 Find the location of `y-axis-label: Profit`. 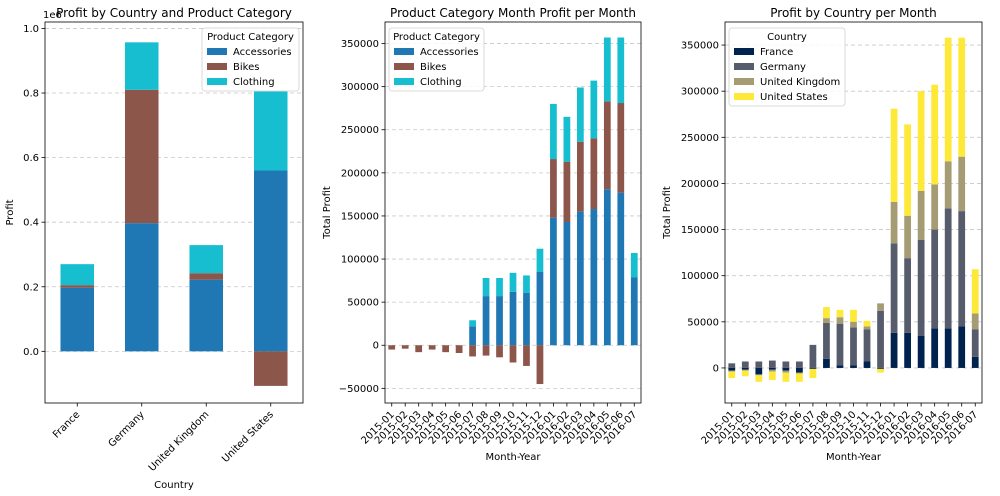

y-axis-label: Profit is located at coordinates (10, 212).